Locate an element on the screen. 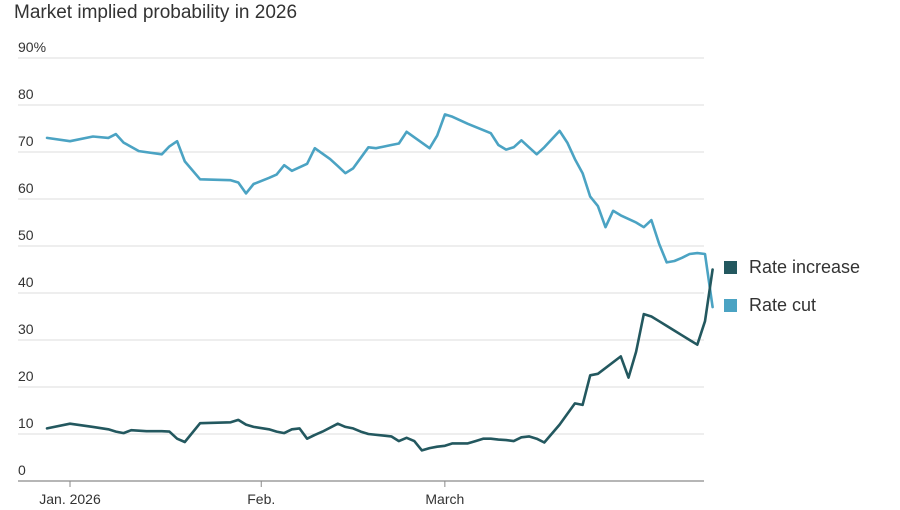 This screenshot has height=510, width=900. x-tick-label: Jan. 2026 is located at coordinates (70, 499).